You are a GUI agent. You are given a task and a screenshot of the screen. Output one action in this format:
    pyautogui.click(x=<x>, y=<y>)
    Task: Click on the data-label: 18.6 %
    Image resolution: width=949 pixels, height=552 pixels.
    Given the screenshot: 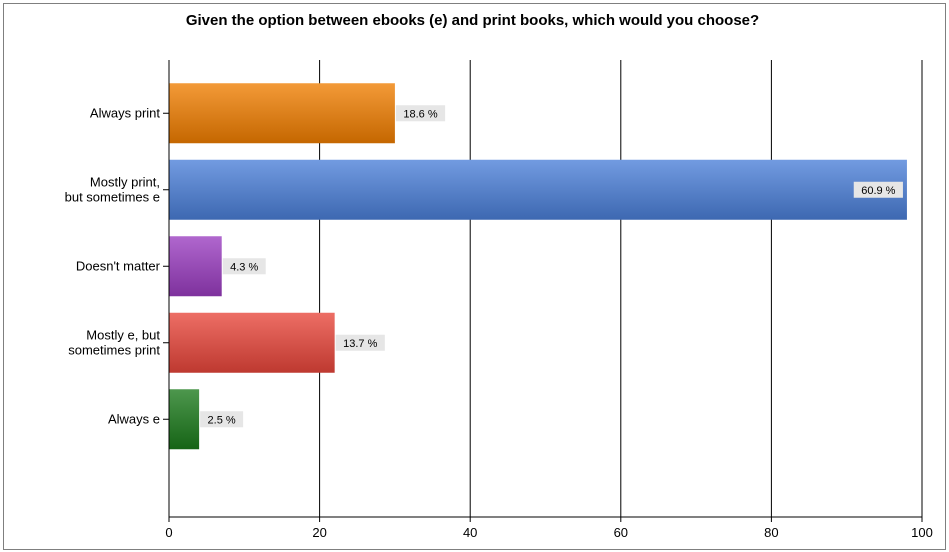 What is the action you would take?
    pyautogui.click(x=420, y=114)
    